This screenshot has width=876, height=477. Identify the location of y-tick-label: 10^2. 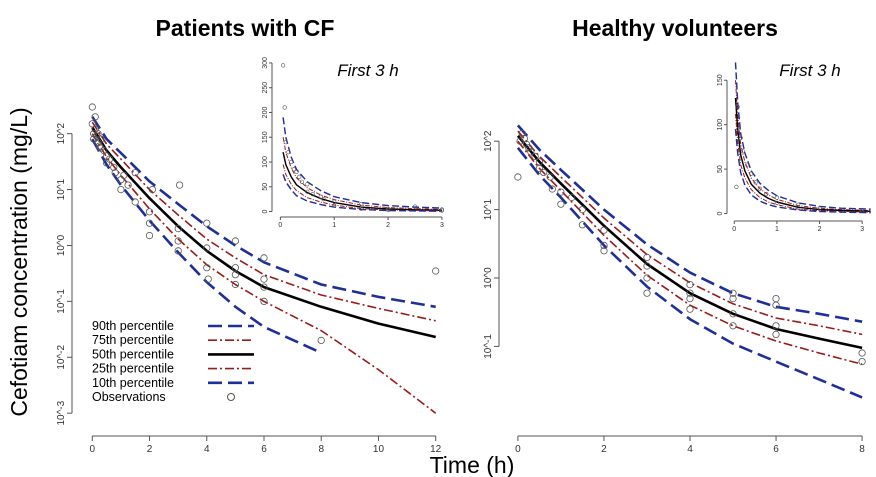
(61, 134).